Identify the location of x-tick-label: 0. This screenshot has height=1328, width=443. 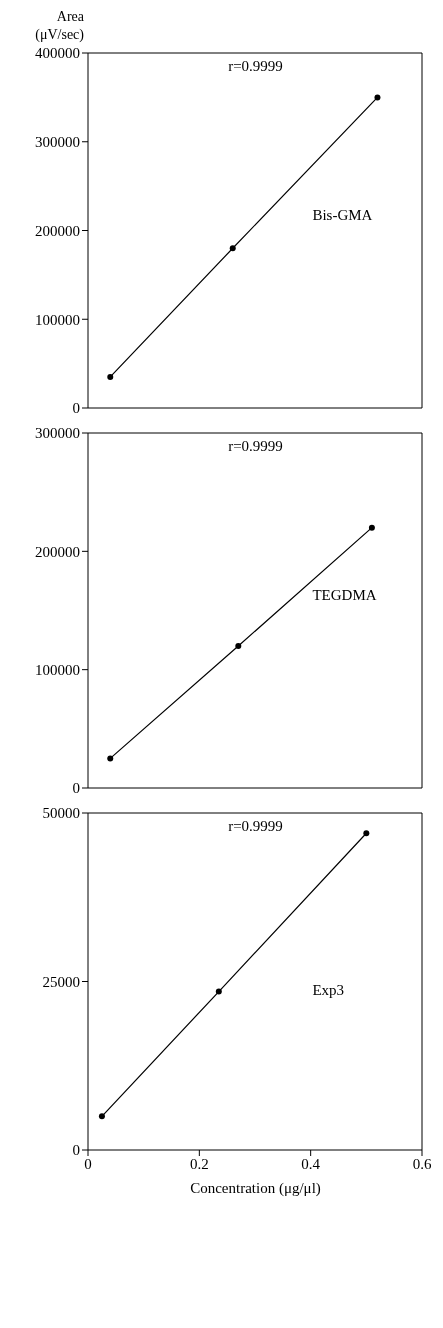
(88, 1163).